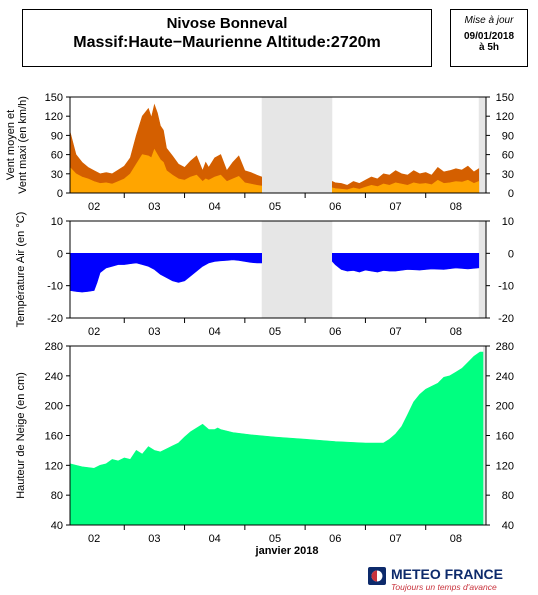 This screenshot has width=538, height=595. I want to click on snow-xtick-label-3: 05, so click(275, 539).